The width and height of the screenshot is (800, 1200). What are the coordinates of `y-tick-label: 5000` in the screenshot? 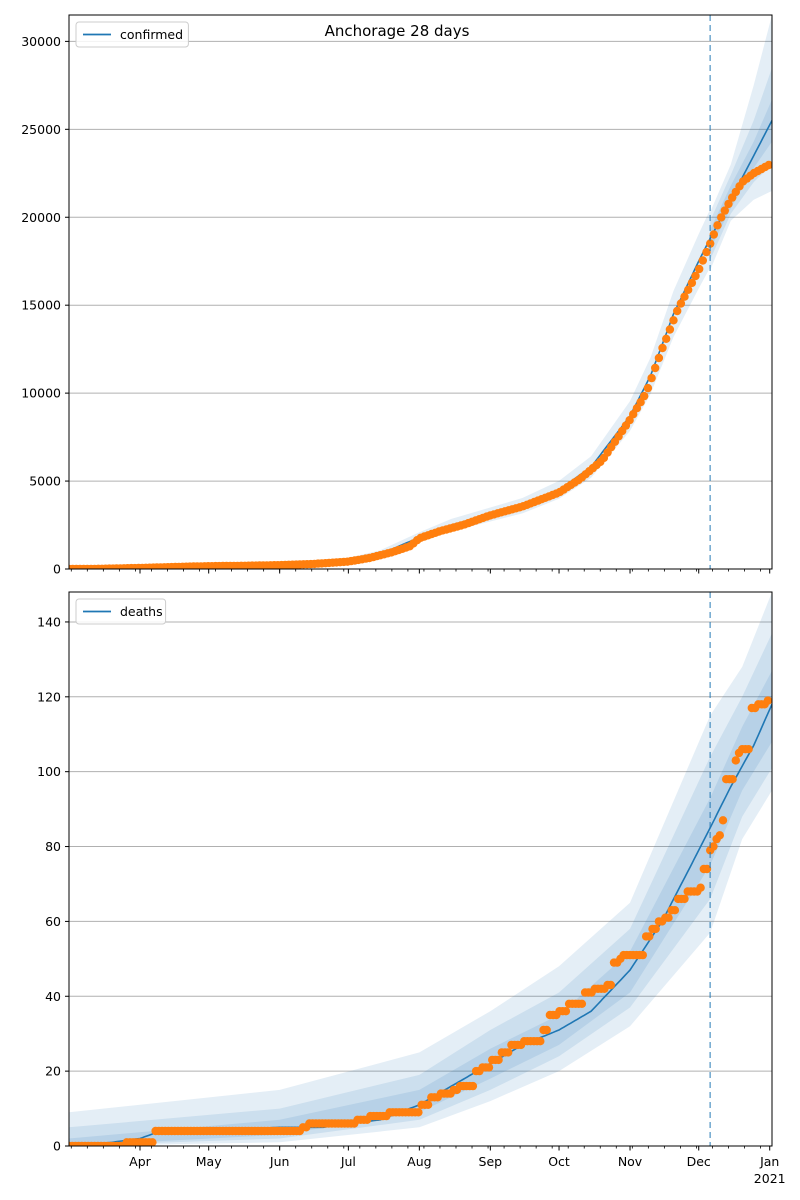 It's located at (45, 481).